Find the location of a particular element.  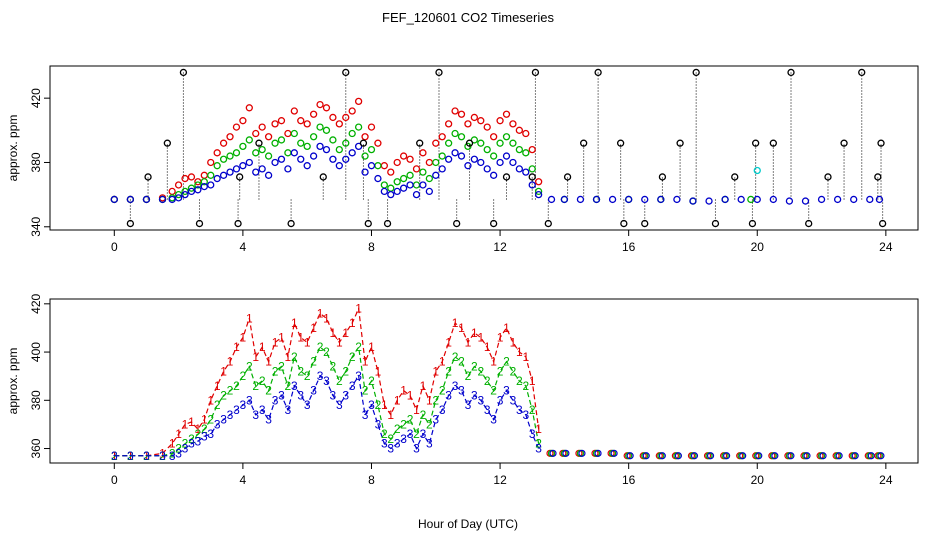

x-tick-label: 0 is located at coordinates (114, 247).